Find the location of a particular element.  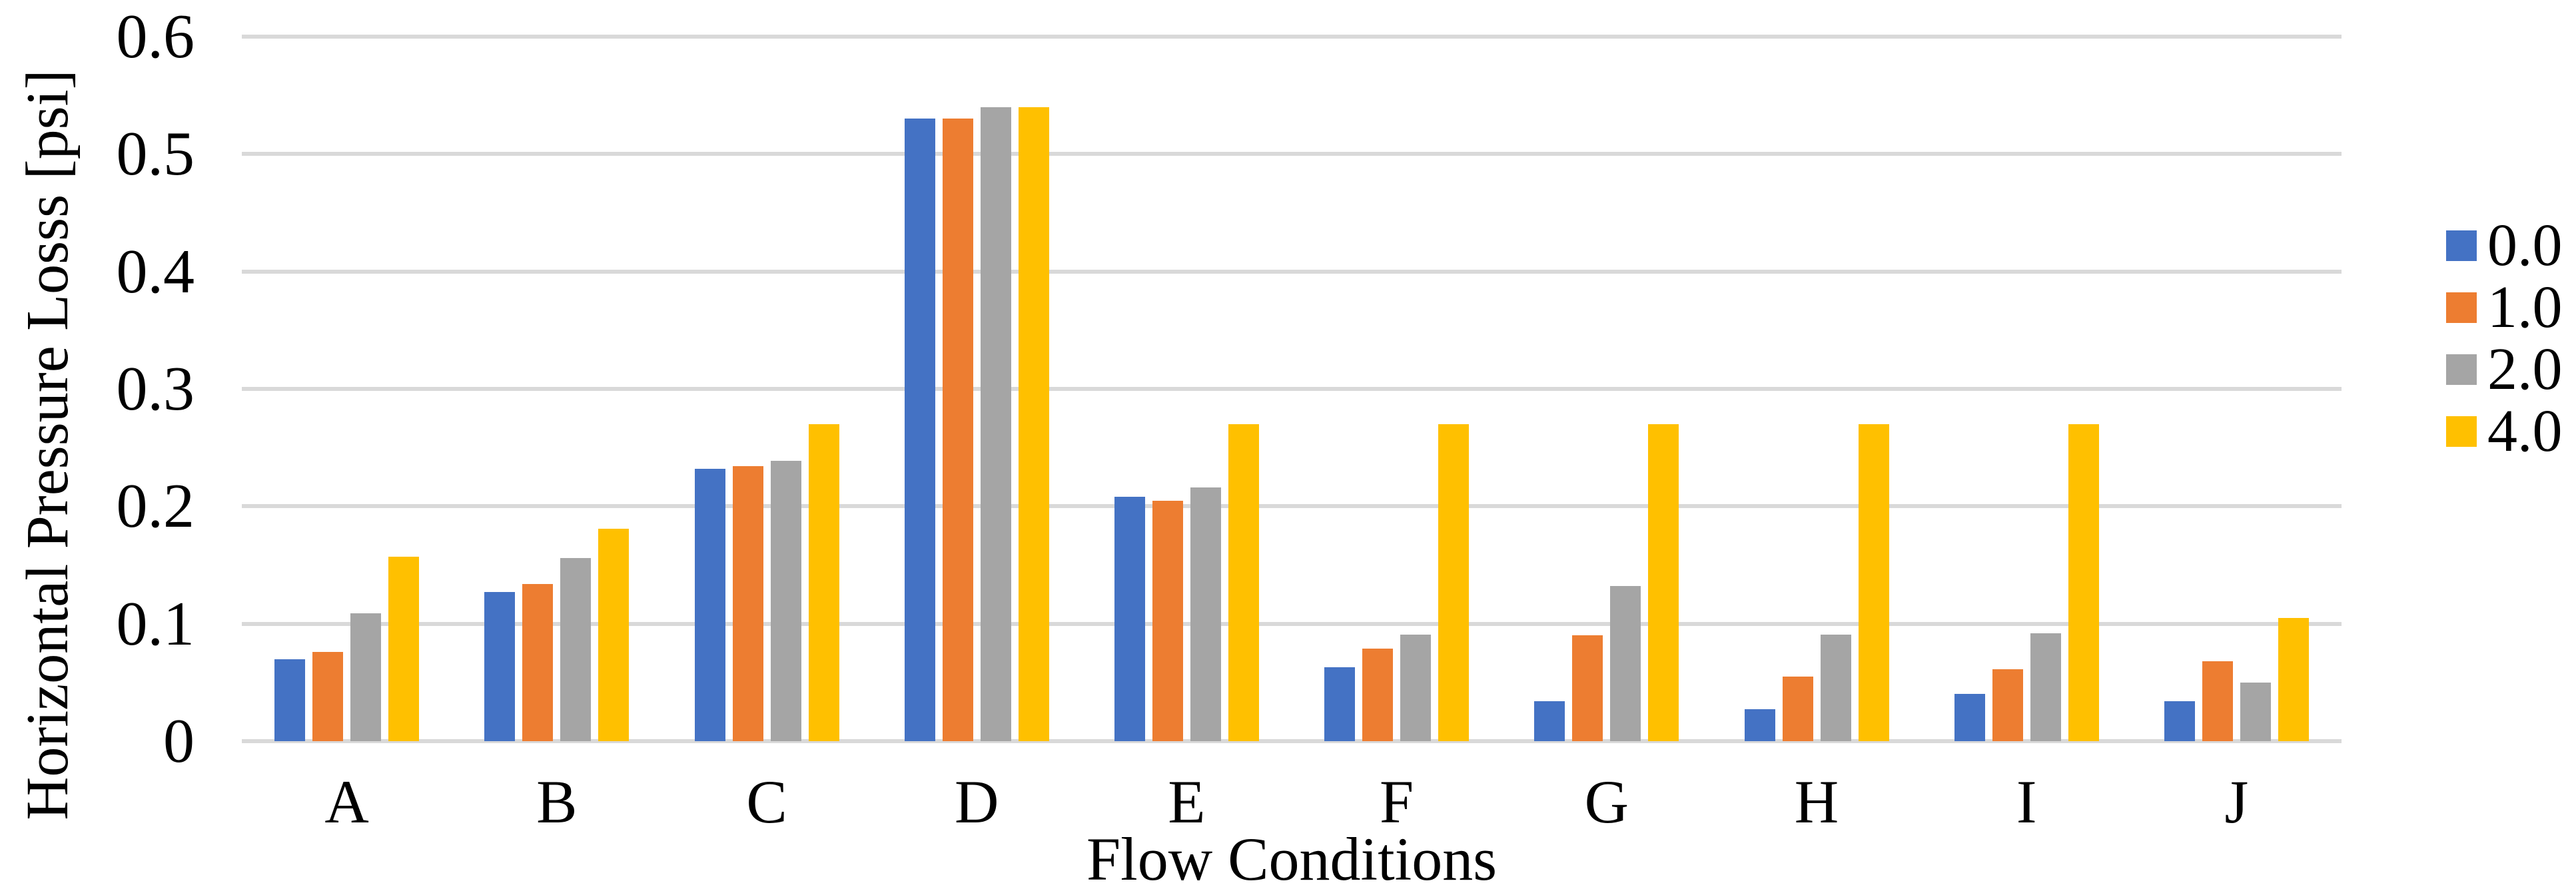

category-label-F: F is located at coordinates (1397, 802).